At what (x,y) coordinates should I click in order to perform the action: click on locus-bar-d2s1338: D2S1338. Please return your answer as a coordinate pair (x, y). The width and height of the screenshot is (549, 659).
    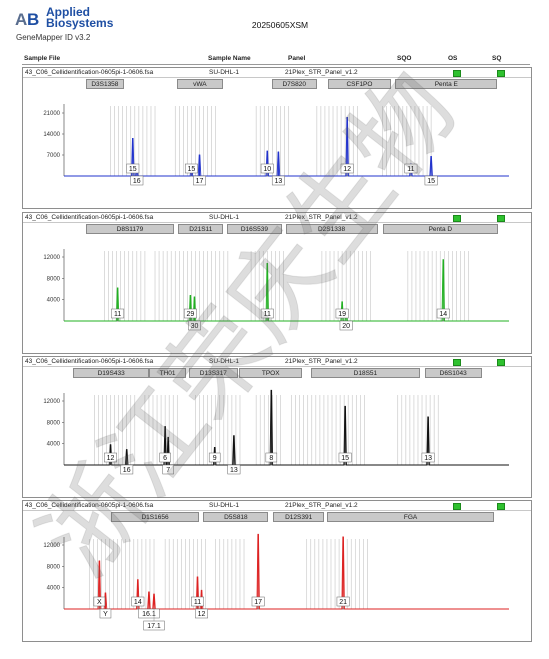
    Looking at the image, I should click on (331, 229).